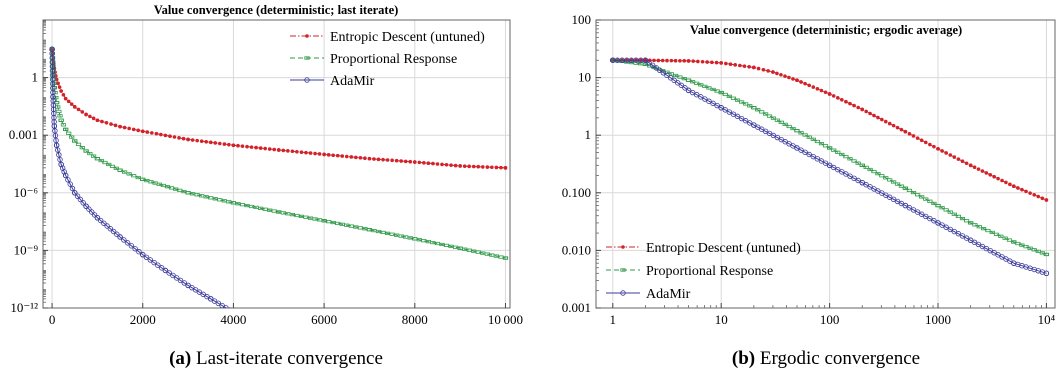 The width and height of the screenshot is (1061, 375). What do you see at coordinates (830, 319) in the screenshot?
I see `x-tick-label: 100` at bounding box center [830, 319].